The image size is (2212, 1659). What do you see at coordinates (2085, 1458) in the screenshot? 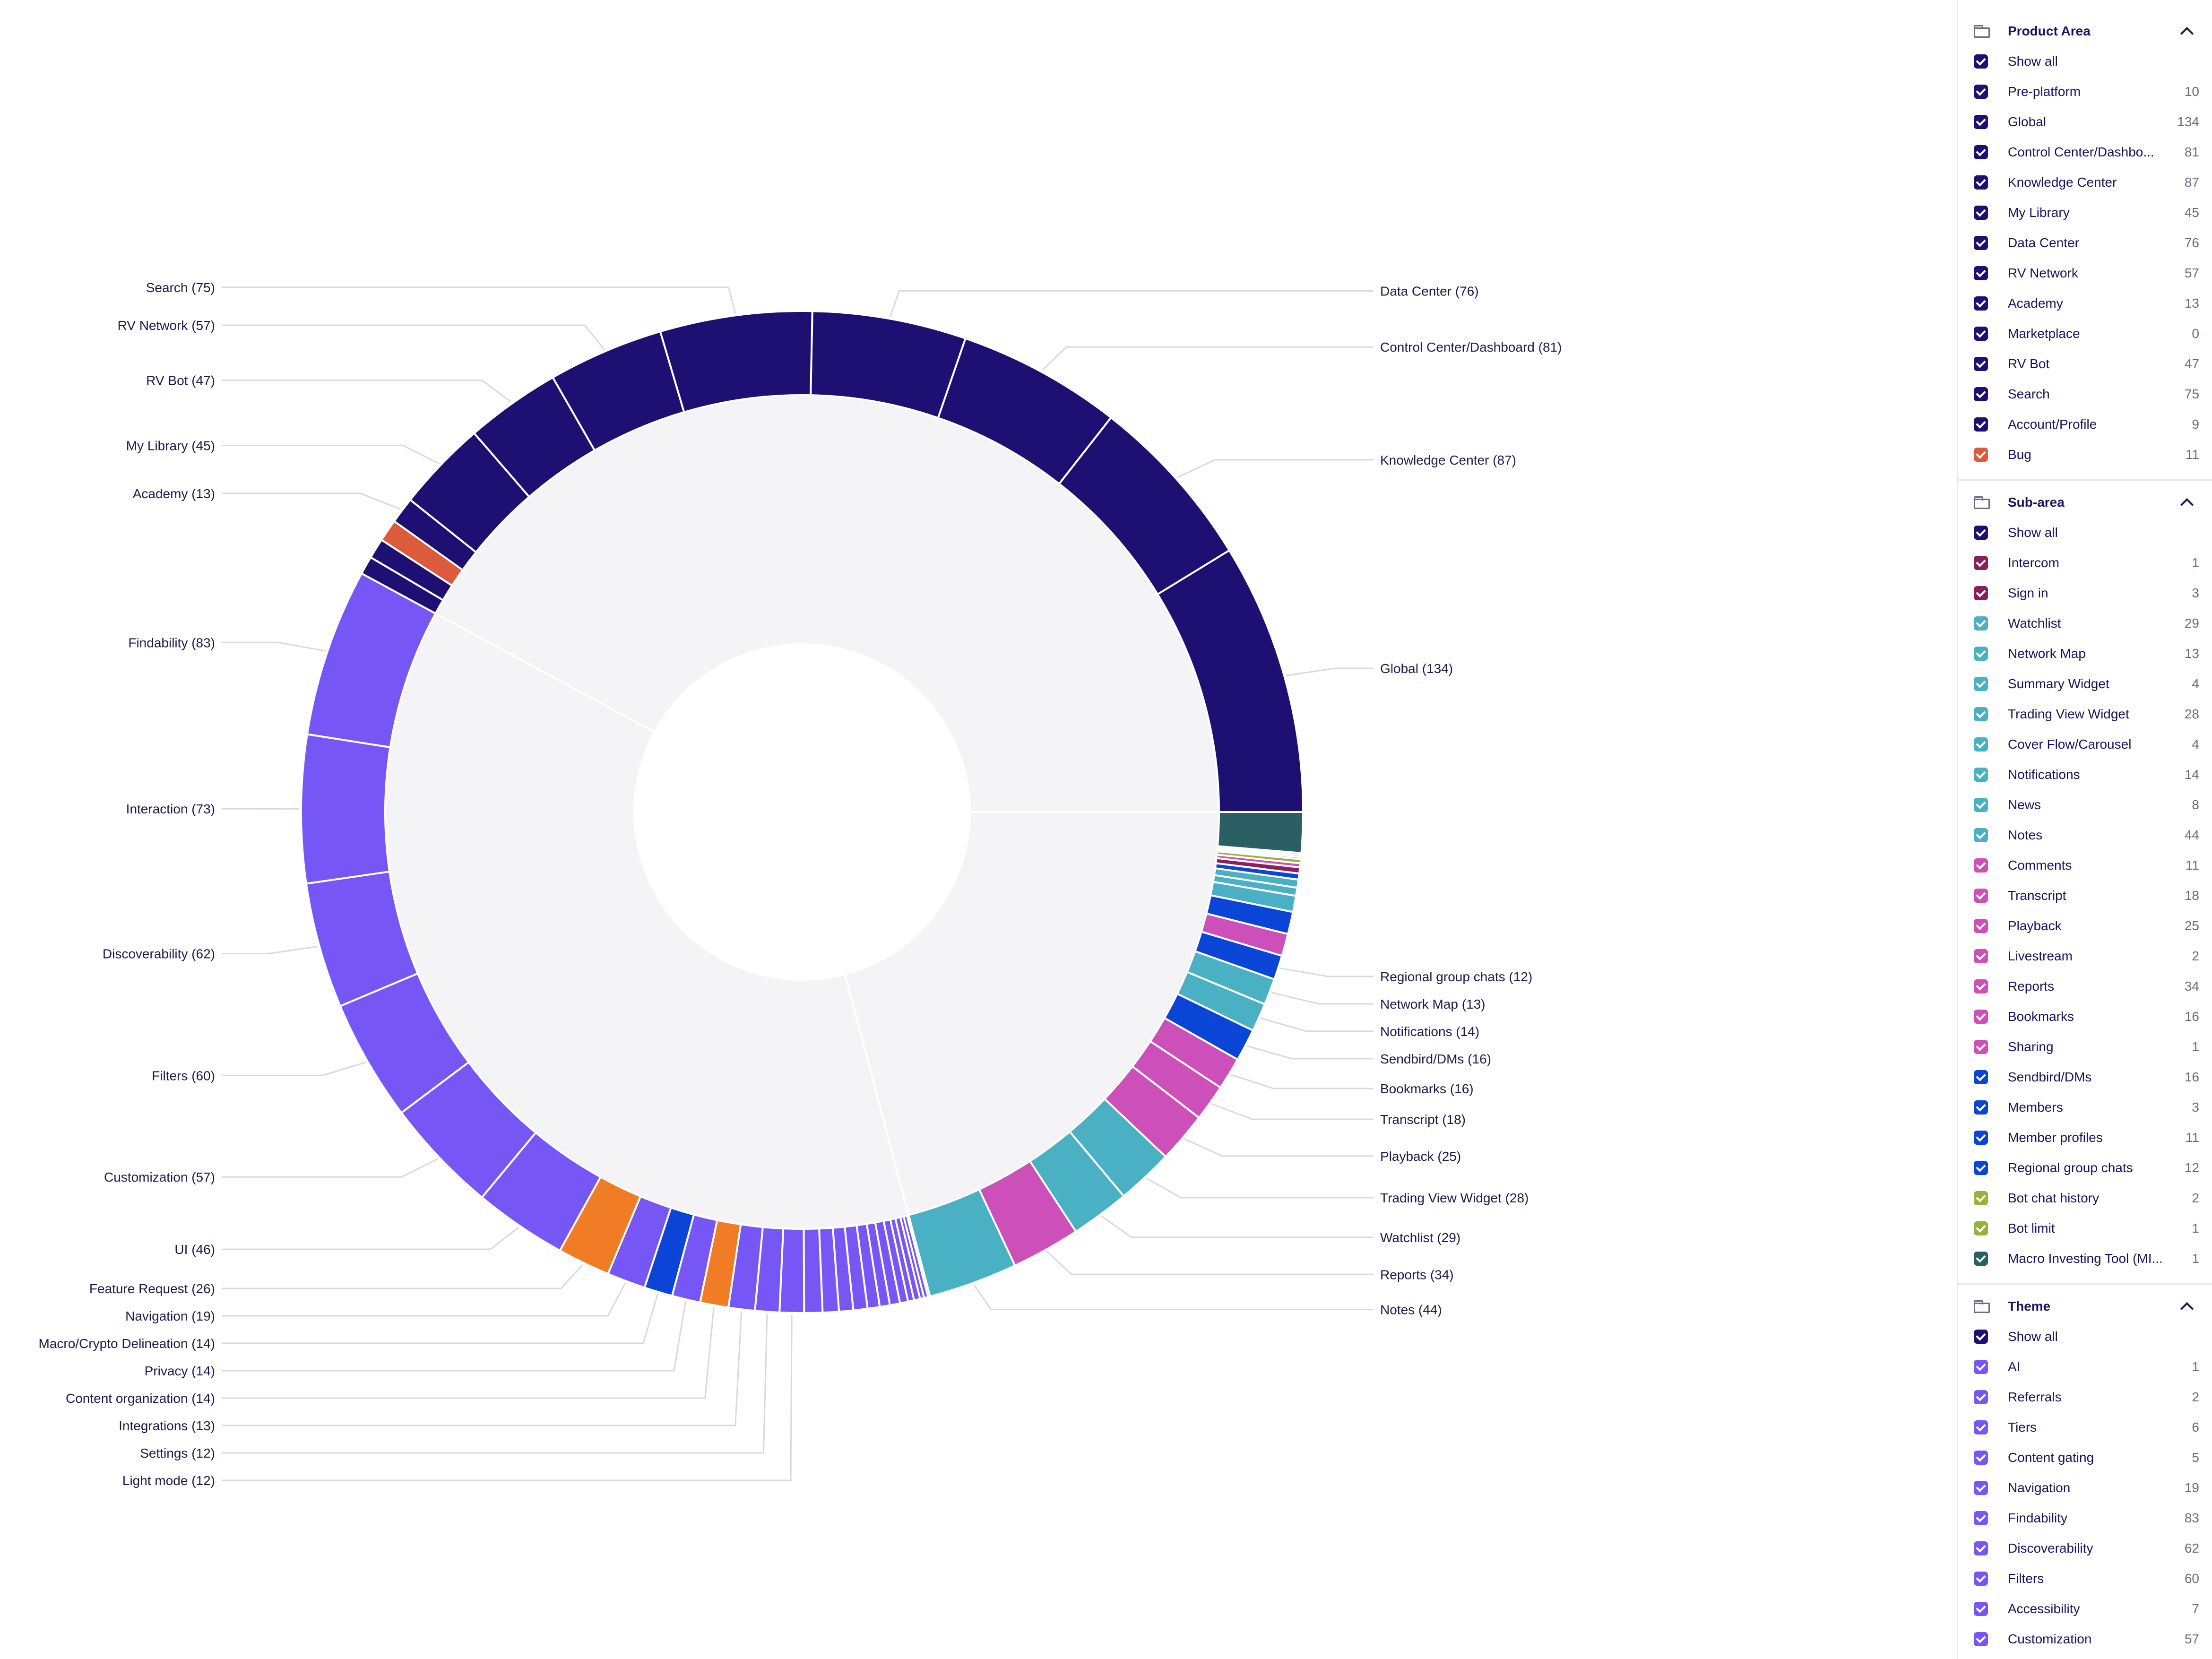
I see `filter-item: Content gating 5` at bounding box center [2085, 1458].